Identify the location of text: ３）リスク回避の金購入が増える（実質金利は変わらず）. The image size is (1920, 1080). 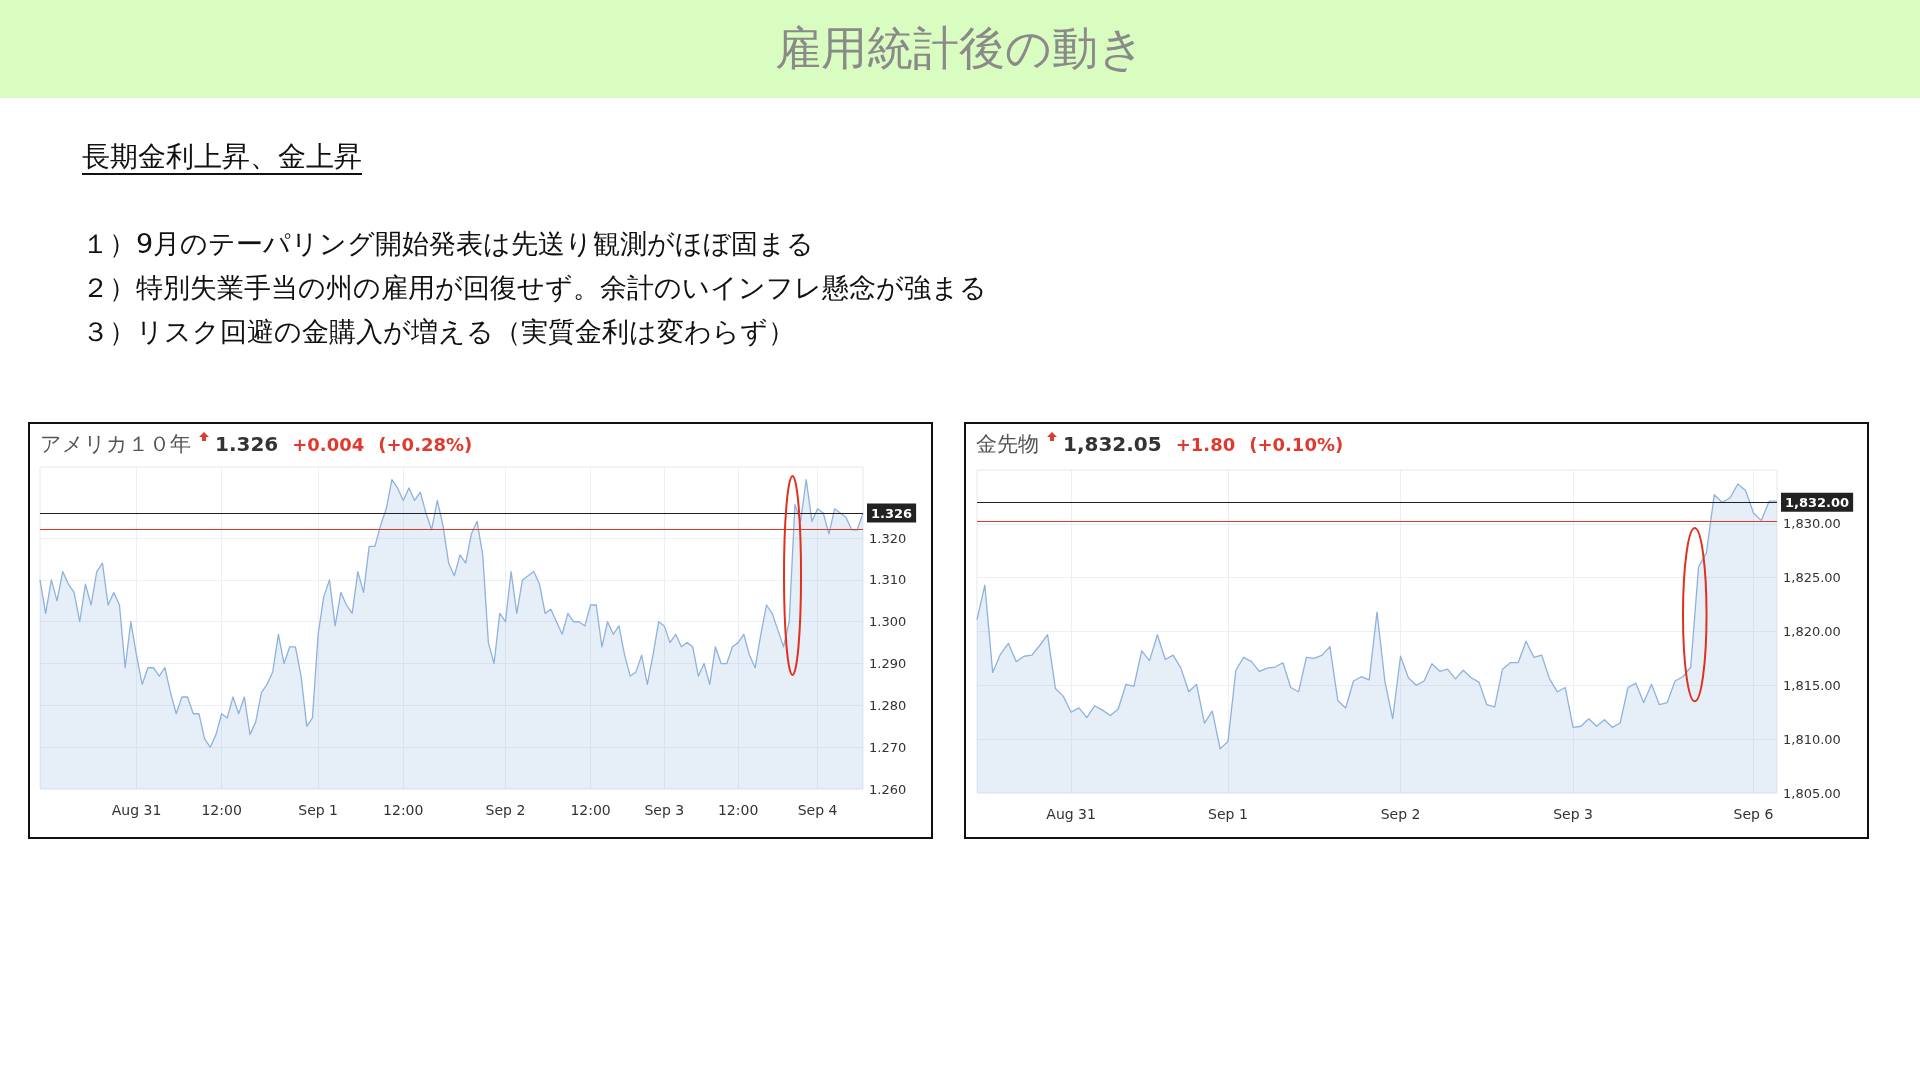
(438, 332).